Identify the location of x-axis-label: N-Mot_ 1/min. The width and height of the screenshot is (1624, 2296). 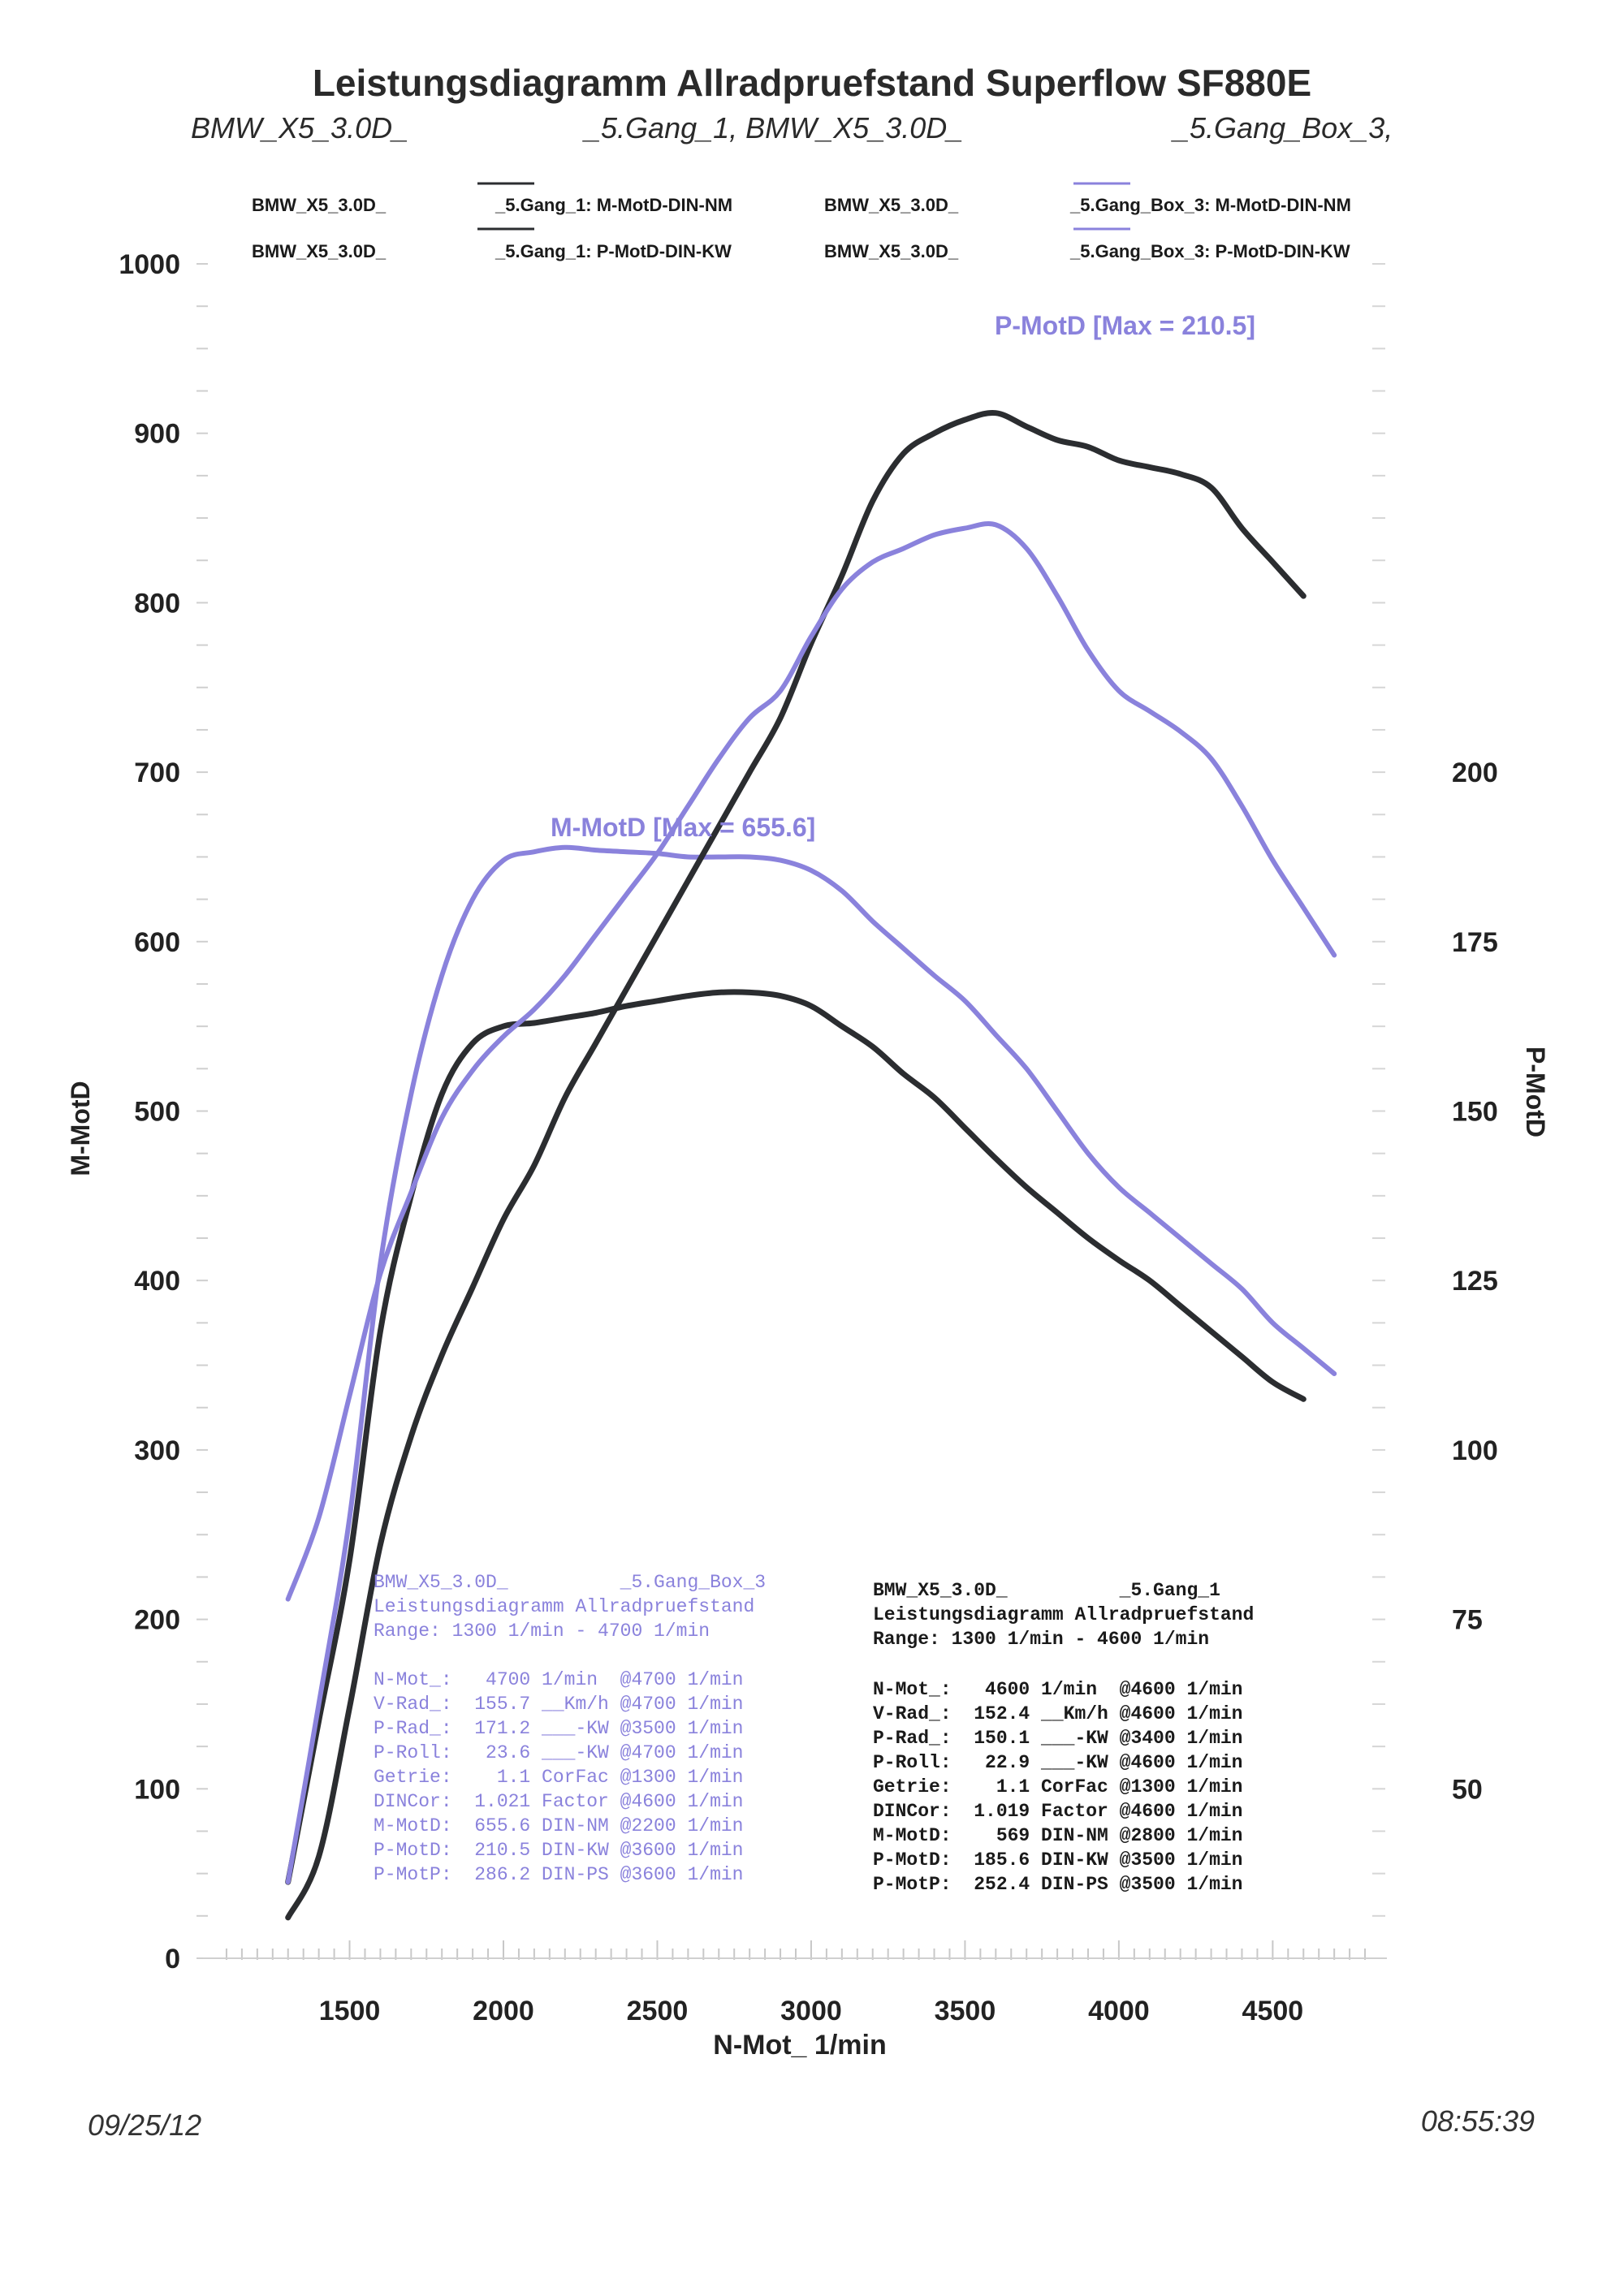
(799, 2045).